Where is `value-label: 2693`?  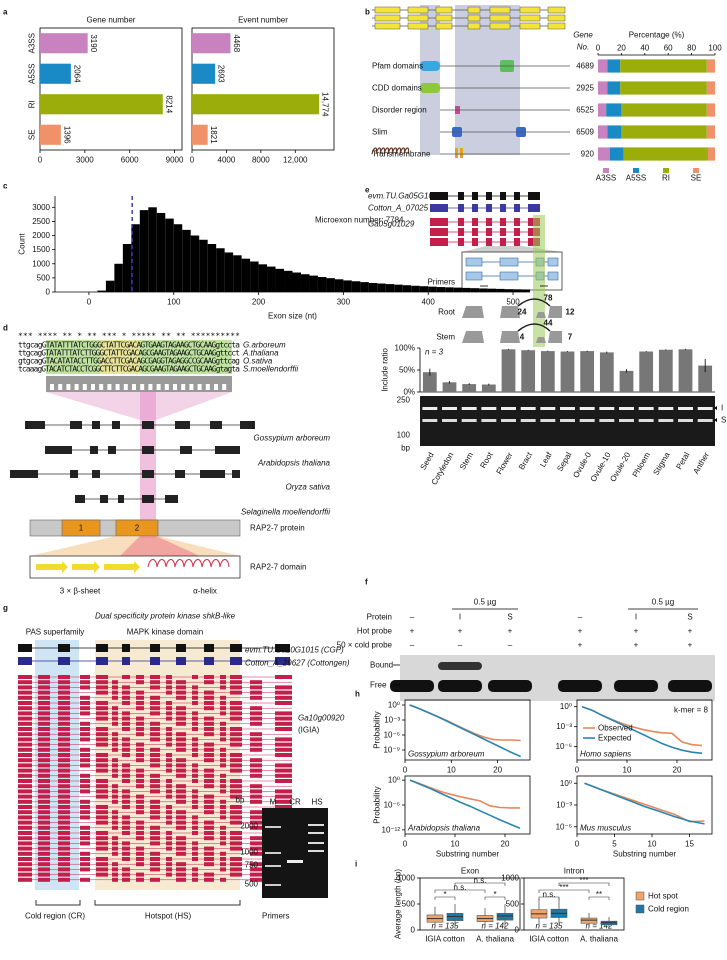
value-label: 2693 is located at coordinates (221, 74).